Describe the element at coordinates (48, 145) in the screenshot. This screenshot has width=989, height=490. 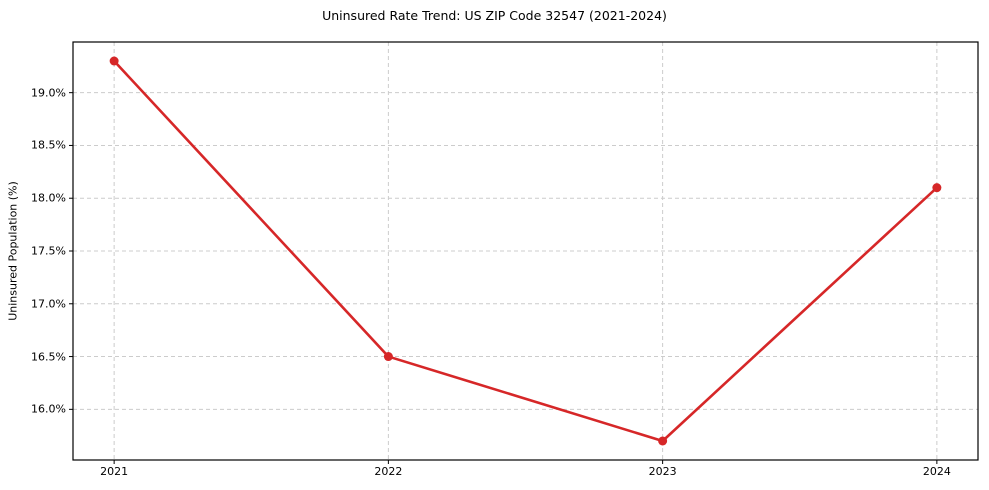
I see `y-tick-label: 18.5%` at that location.